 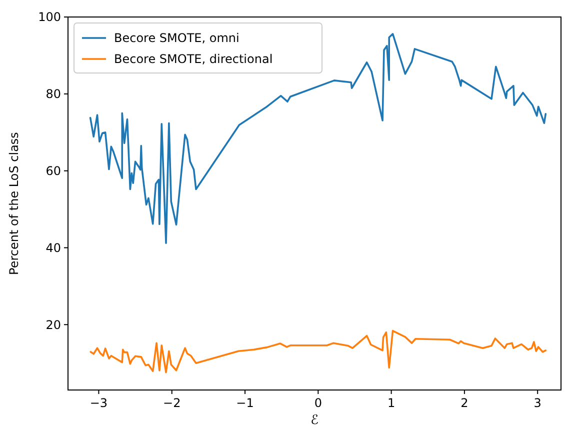 What do you see at coordinates (318, 352) in the screenshot?
I see `line-series` at bounding box center [318, 352].